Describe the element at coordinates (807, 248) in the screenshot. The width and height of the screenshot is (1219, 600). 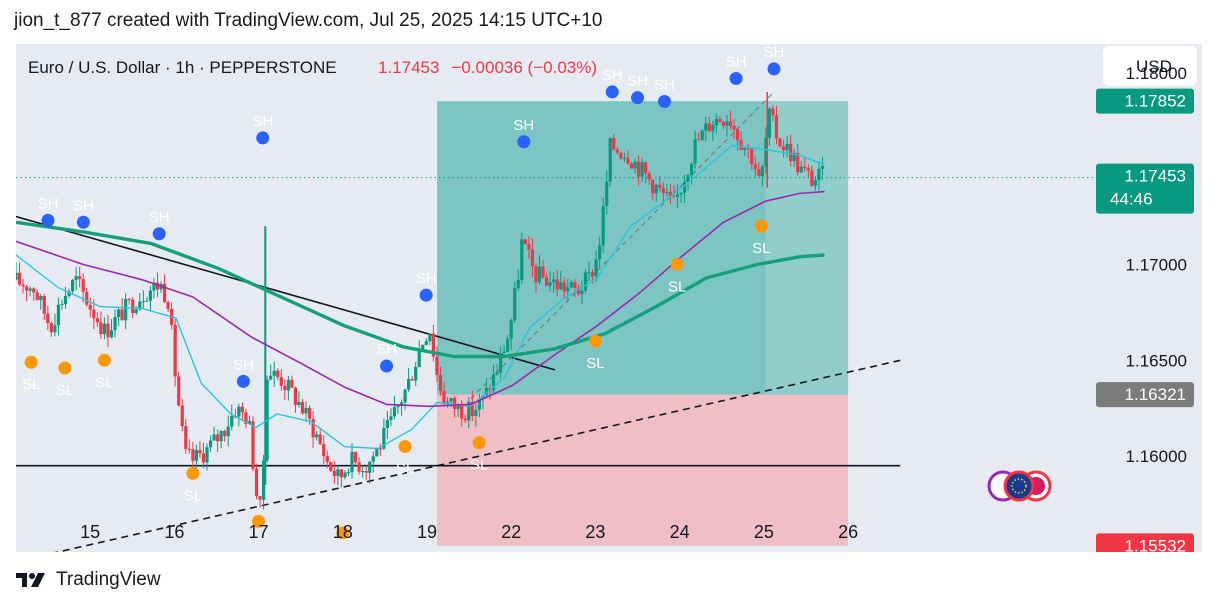
I see `profit-zone-remaining` at that location.